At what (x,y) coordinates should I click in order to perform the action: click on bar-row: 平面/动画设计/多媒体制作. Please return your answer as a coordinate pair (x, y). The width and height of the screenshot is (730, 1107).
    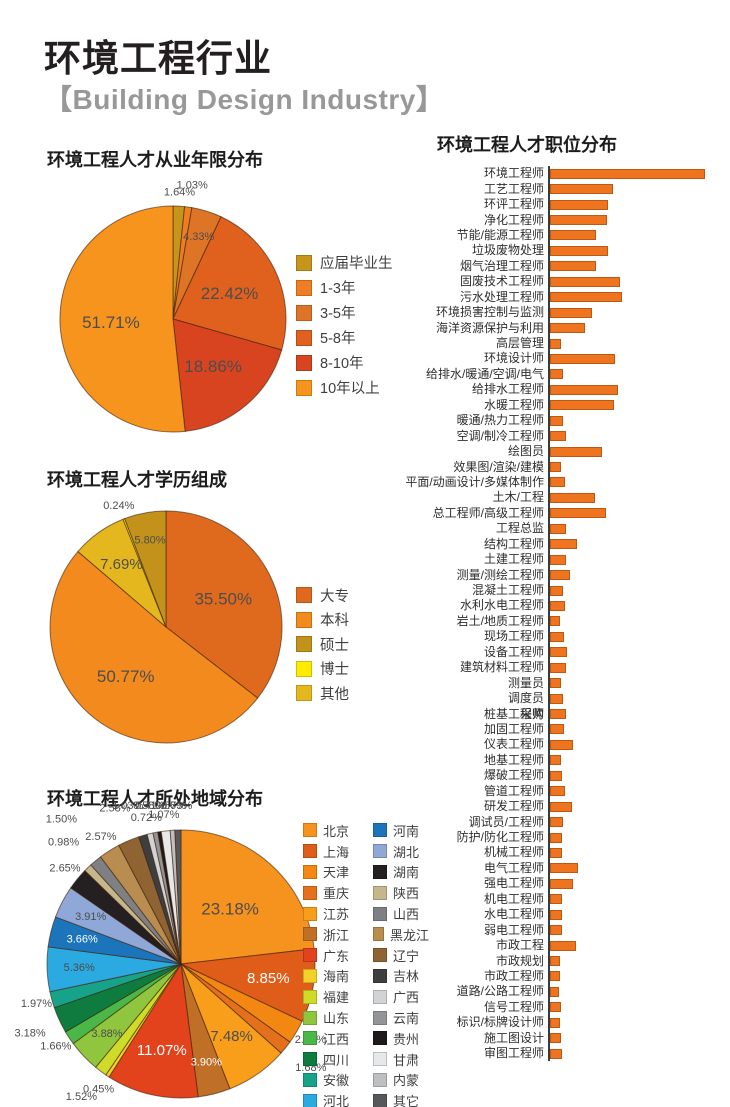
    Looking at the image, I should click on (561, 482).